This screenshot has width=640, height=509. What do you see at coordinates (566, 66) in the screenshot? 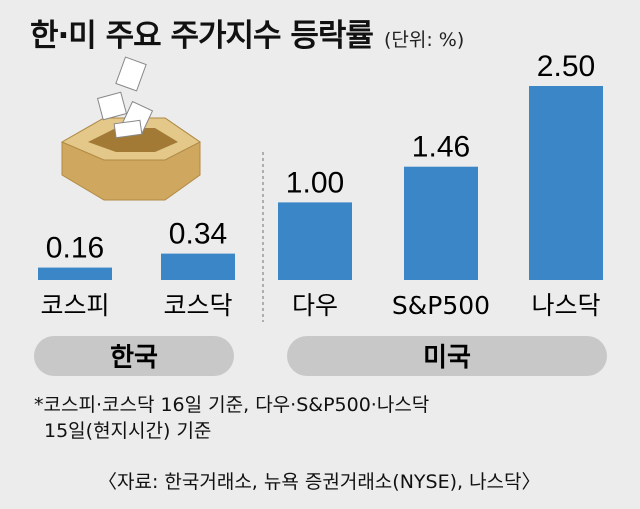
I see `bar-value-label: 2.50` at bounding box center [566, 66].